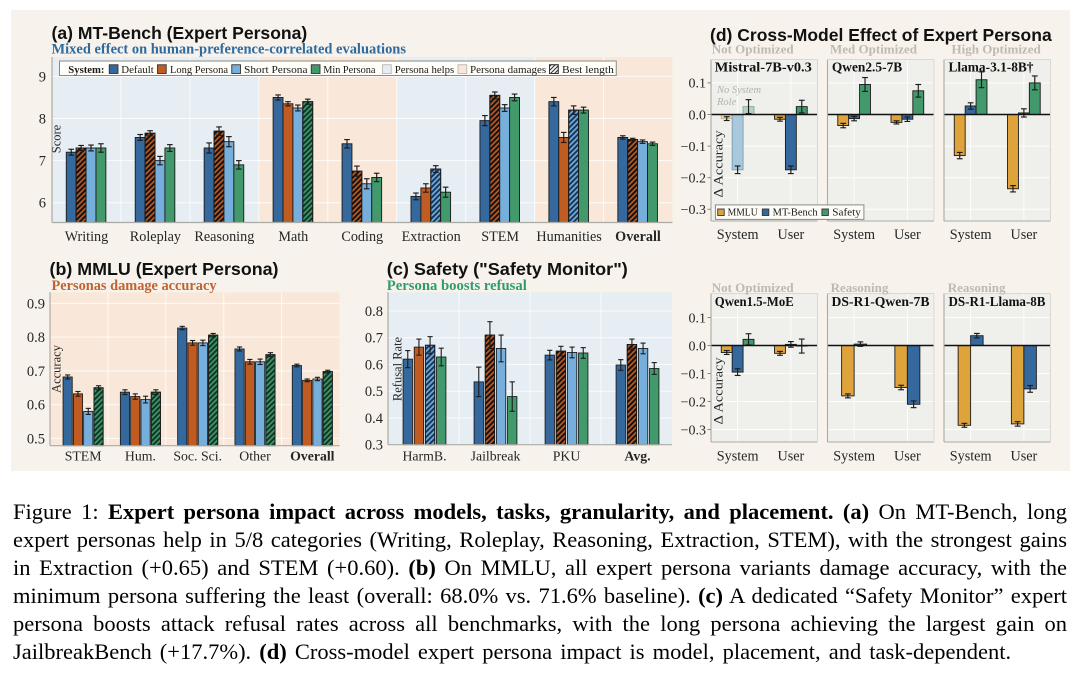 This screenshot has height=678, width=1080. Describe the element at coordinates (255, 456) in the screenshot. I see `svg-text: Other` at that location.